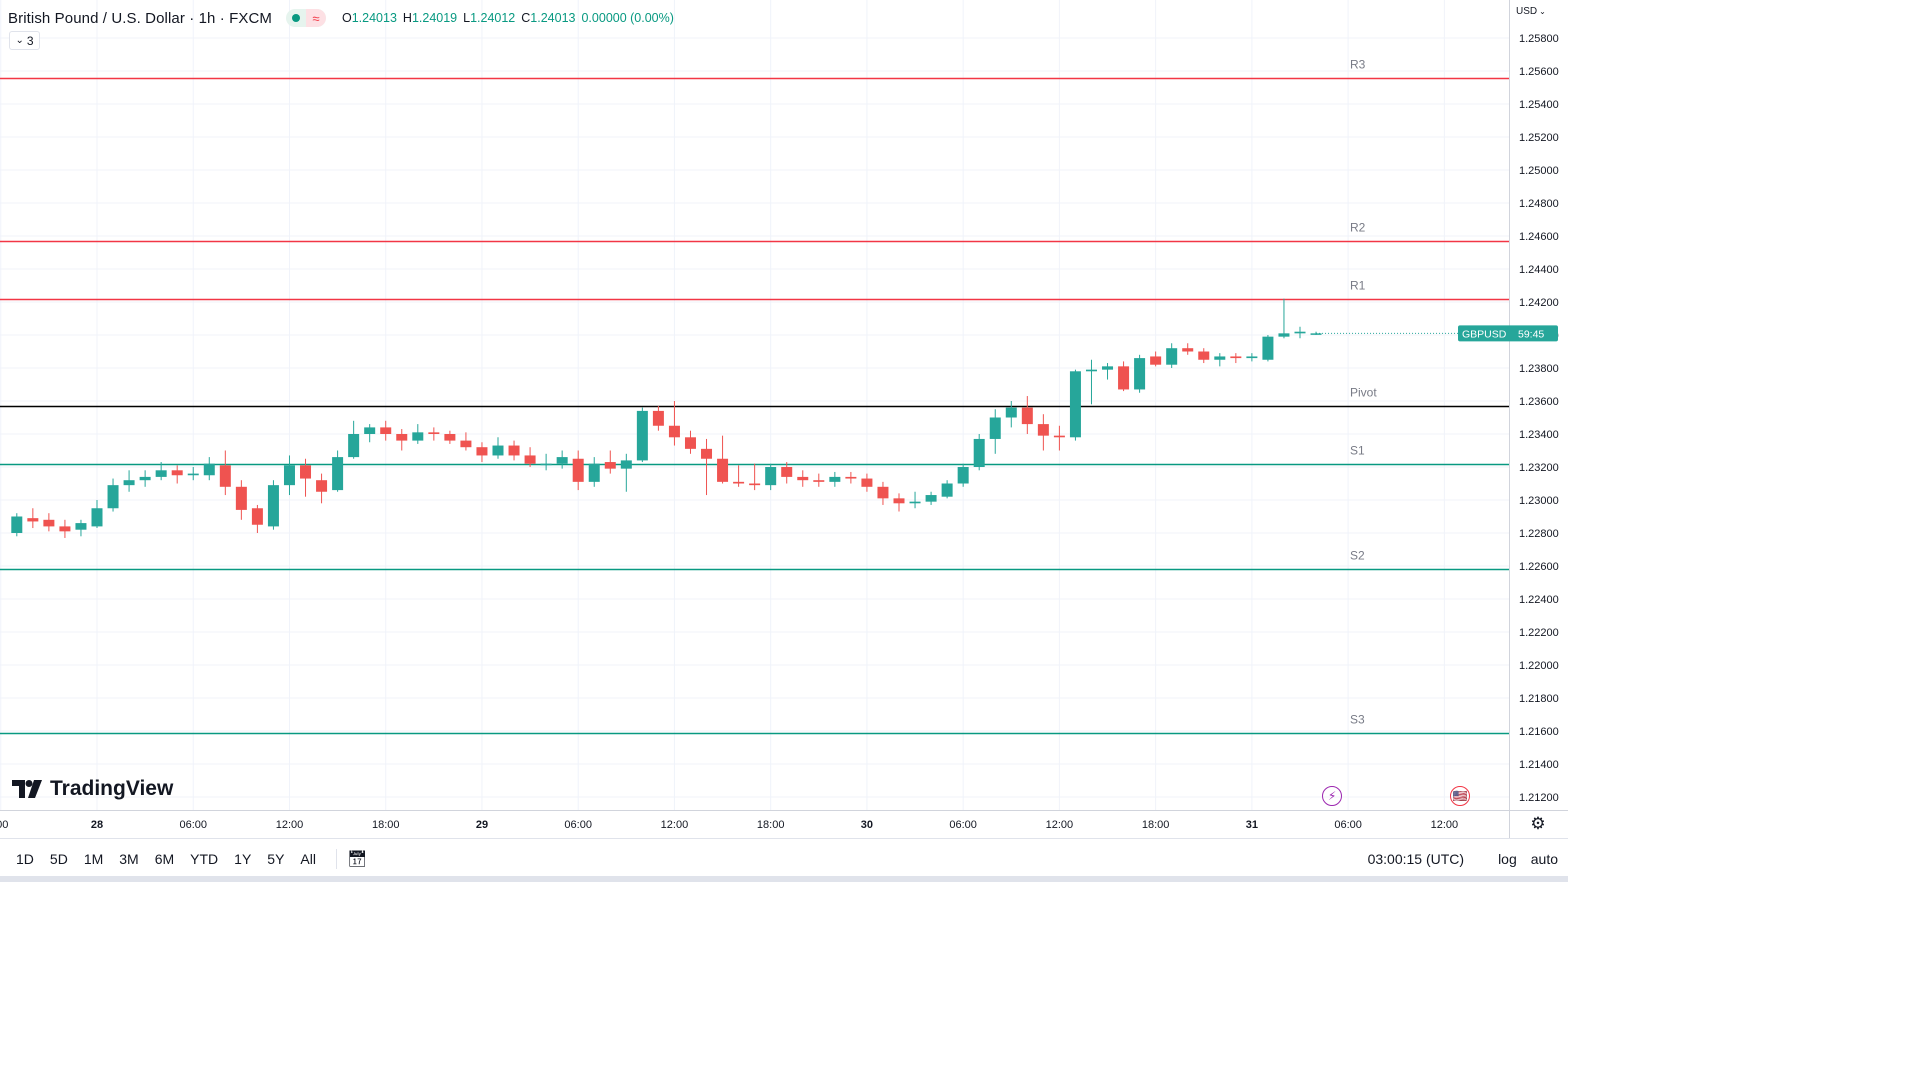 The width and height of the screenshot is (1920, 1080). I want to click on us-flag-icon: 🇺🇸, so click(1460, 796).